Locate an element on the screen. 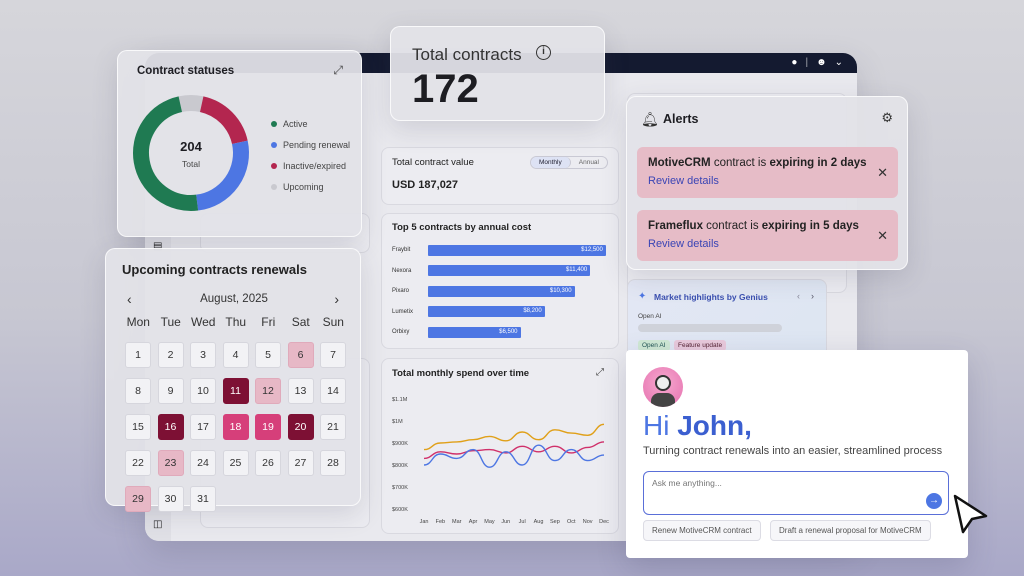 The image size is (1024, 576). calendar-day: 30 is located at coordinates (170, 499).